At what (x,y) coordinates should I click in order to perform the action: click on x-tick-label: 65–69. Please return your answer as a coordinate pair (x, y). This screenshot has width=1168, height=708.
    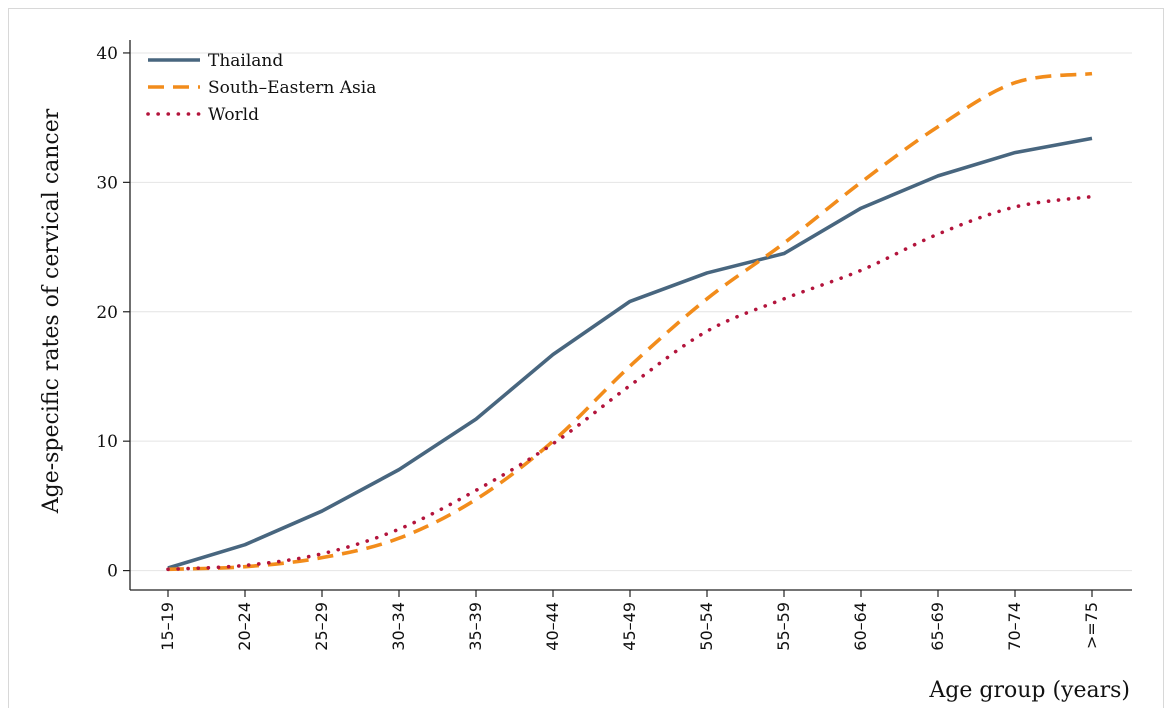
    Looking at the image, I should click on (937, 626).